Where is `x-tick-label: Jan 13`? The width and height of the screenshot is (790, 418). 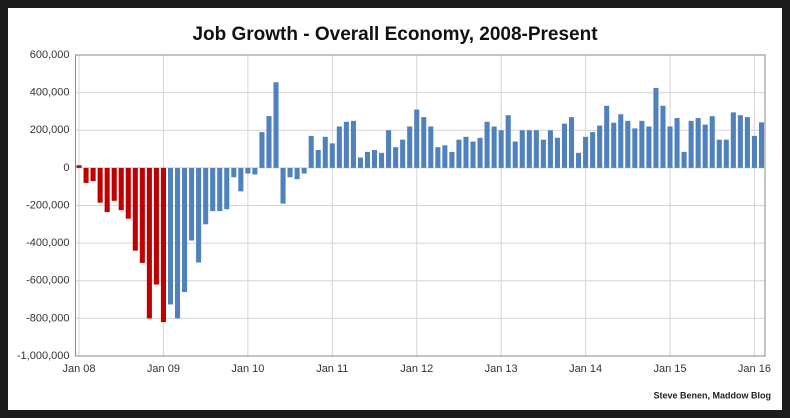 x-tick-label: Jan 13 is located at coordinates (501, 369).